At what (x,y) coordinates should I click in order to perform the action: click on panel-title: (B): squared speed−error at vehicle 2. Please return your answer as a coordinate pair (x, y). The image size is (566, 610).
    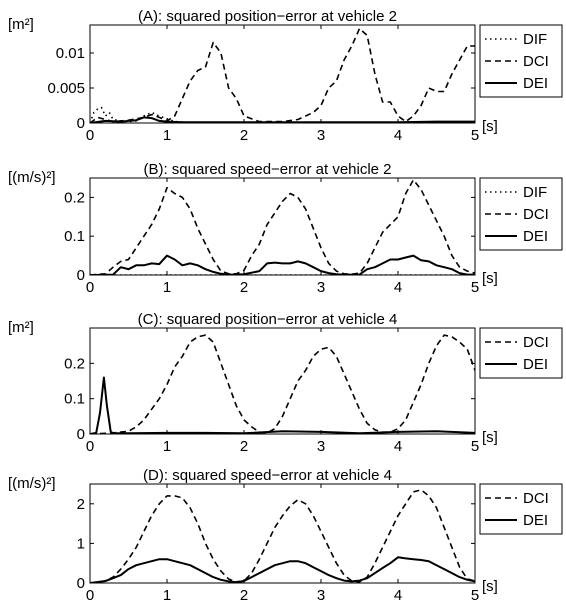
    Looking at the image, I should click on (267, 169).